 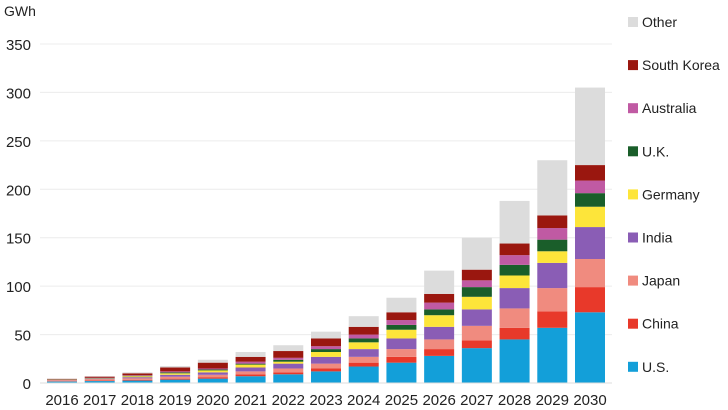 I want to click on bar-segment-china-2020, so click(x=212, y=378).